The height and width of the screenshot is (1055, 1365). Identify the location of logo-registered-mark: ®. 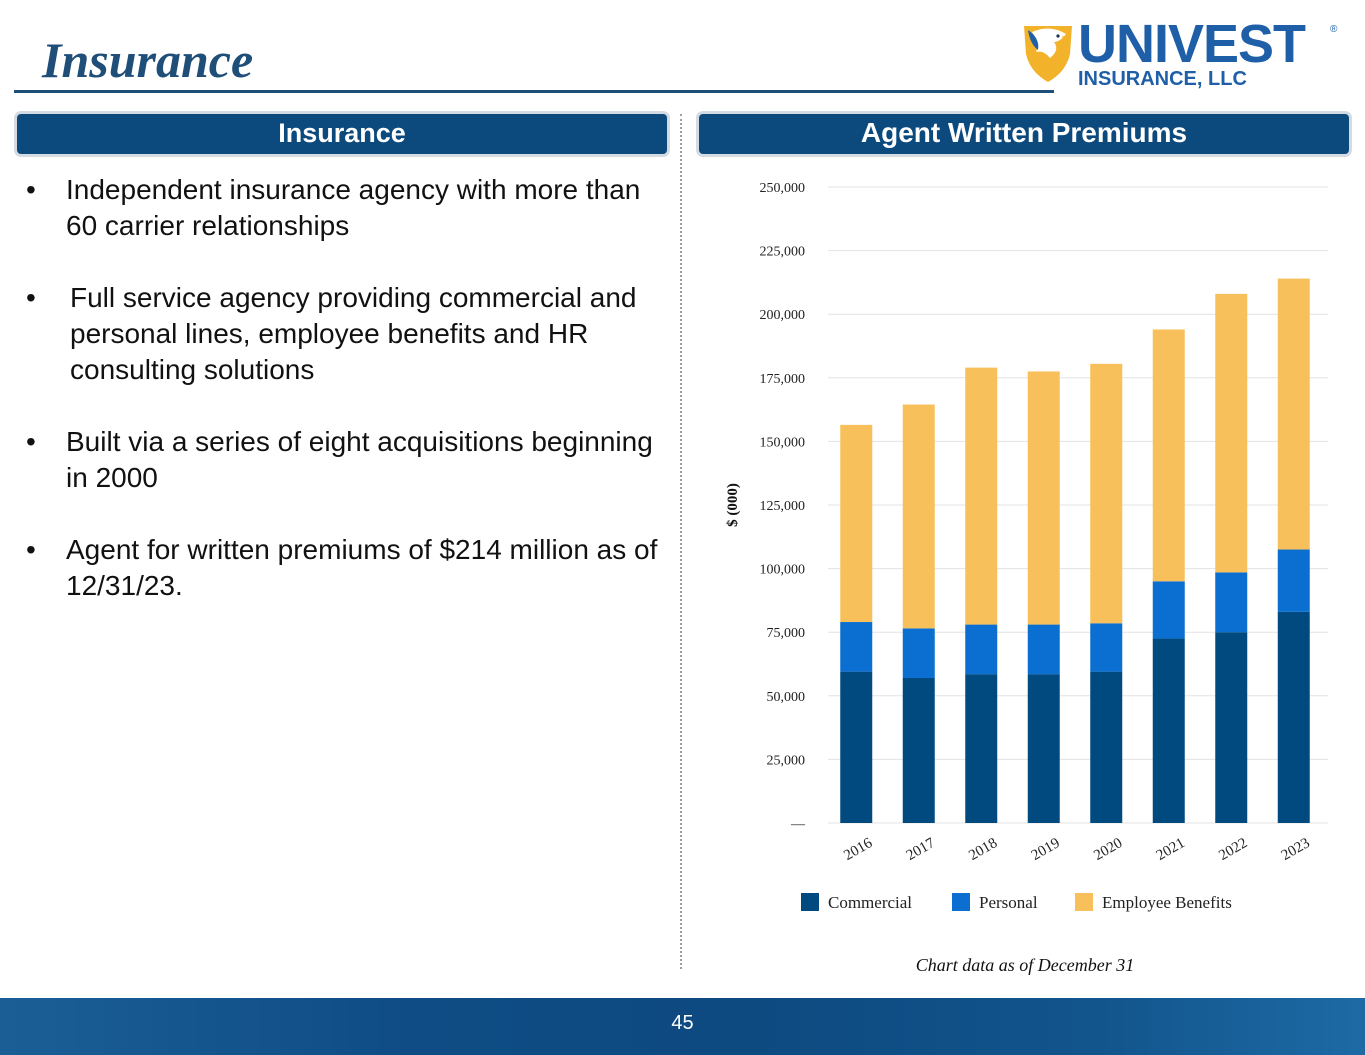
(1334, 29).